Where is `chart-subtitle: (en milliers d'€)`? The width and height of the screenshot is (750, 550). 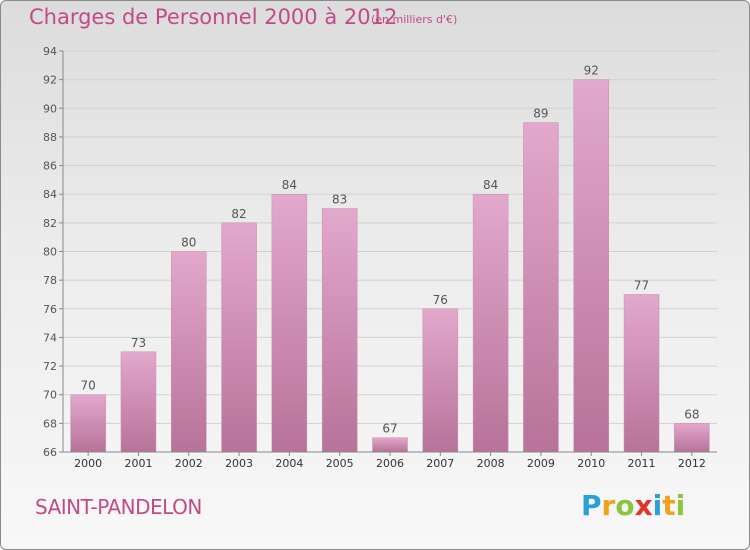
chart-subtitle: (en milliers d'€) is located at coordinates (414, 19).